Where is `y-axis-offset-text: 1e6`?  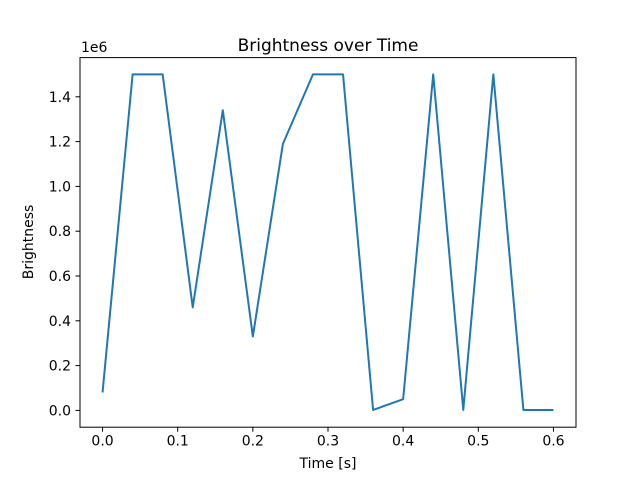
y-axis-offset-text: 1e6 is located at coordinates (94, 48).